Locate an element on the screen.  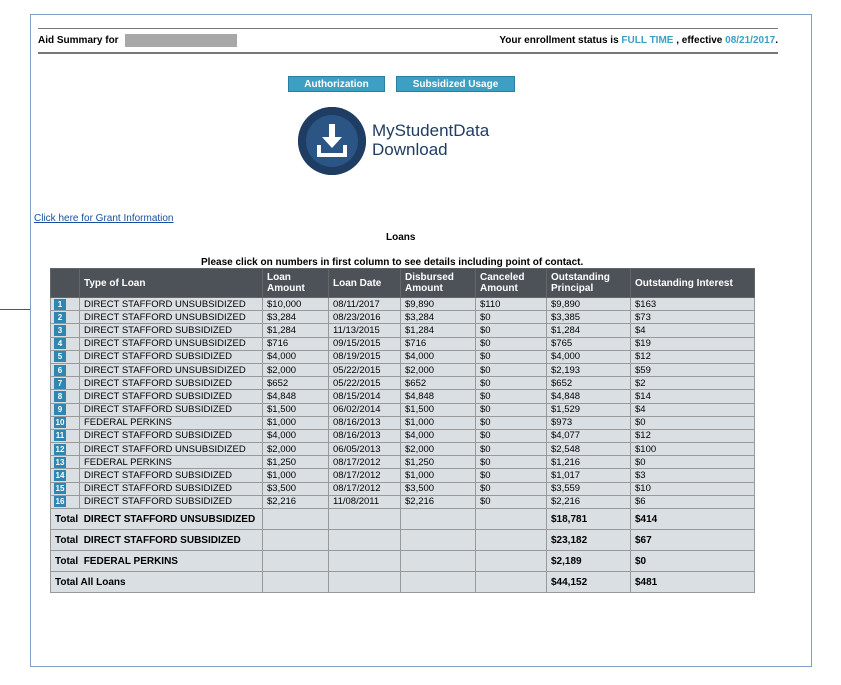
loan-detail-link: 1 is located at coordinates (60, 304).